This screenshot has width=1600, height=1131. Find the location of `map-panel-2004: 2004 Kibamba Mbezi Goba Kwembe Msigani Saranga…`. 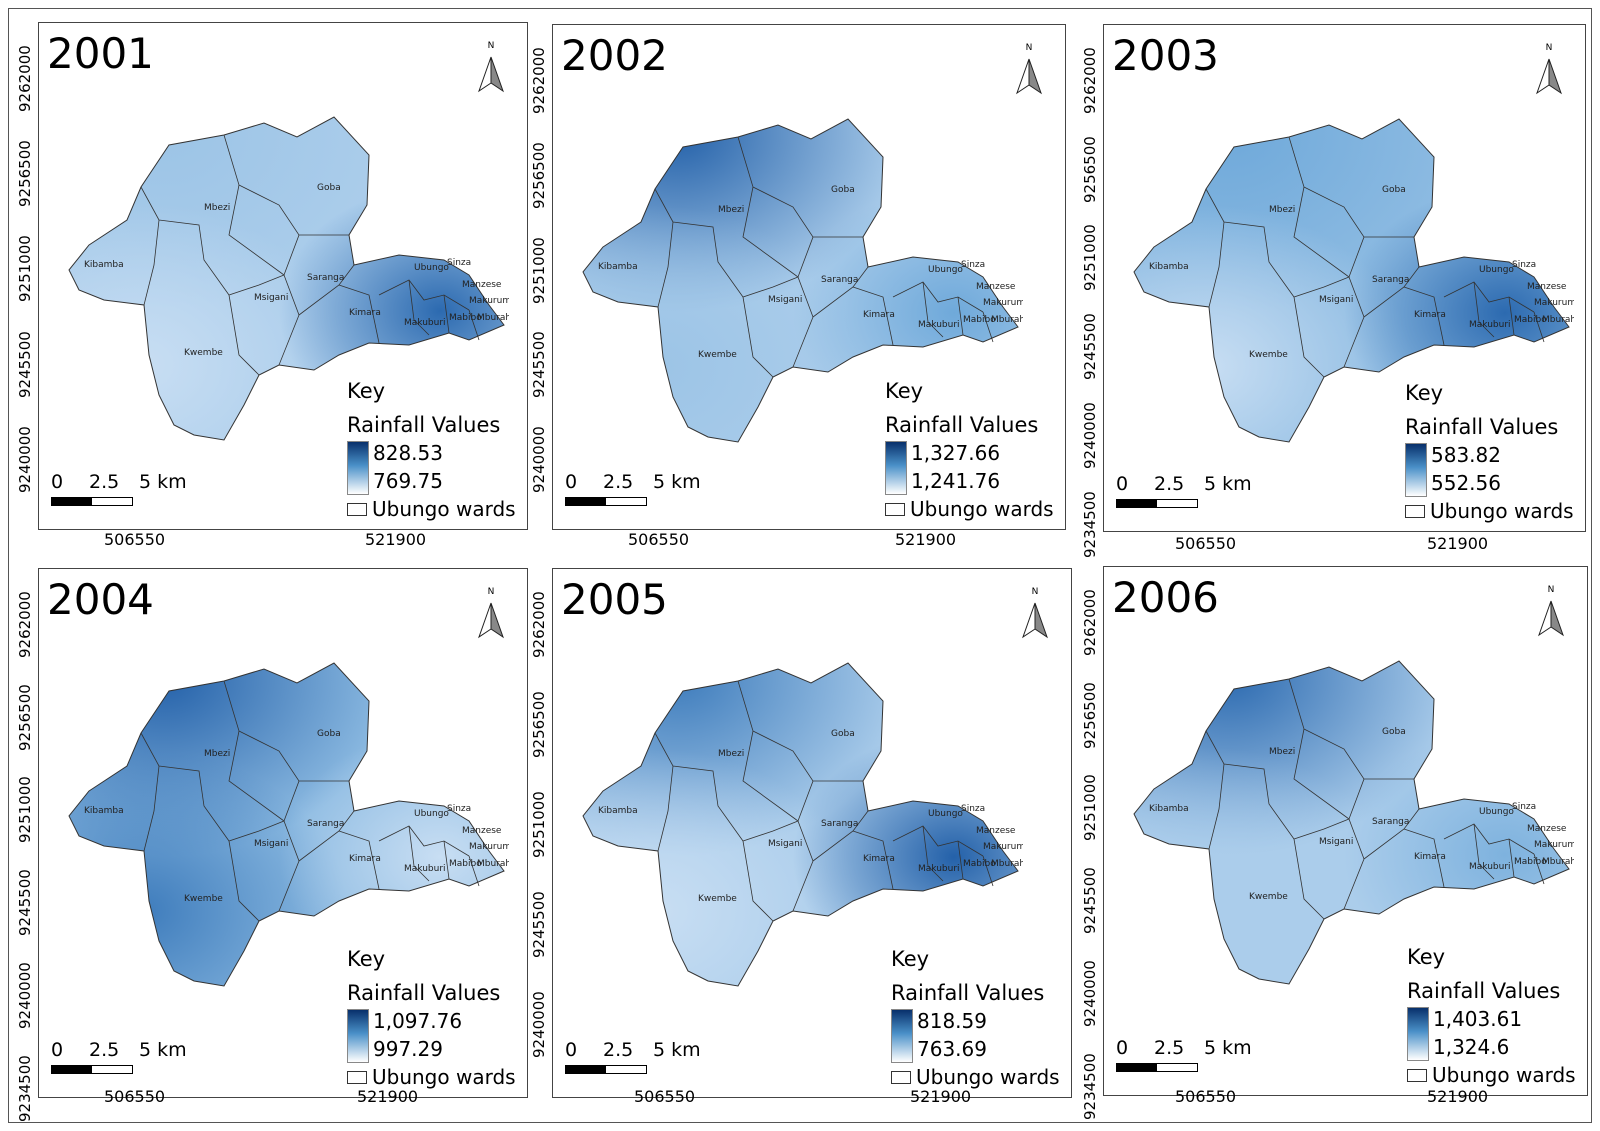

map-panel-2004: 2004 Kibamba Mbezi Goba Kwembe Msigani Saranga… is located at coordinates (283, 833).